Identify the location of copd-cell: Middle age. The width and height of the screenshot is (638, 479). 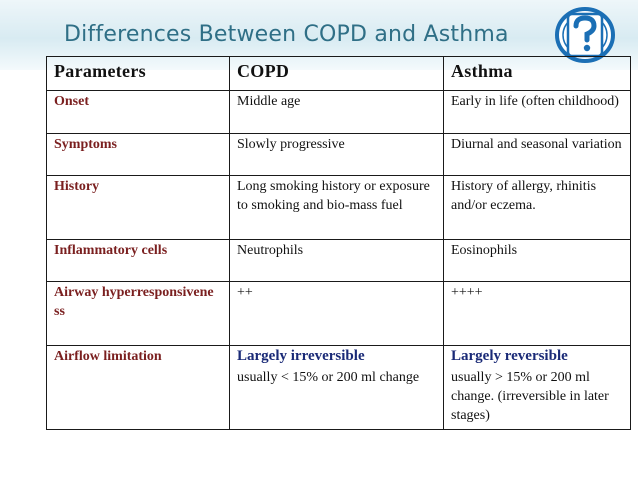
(336, 112).